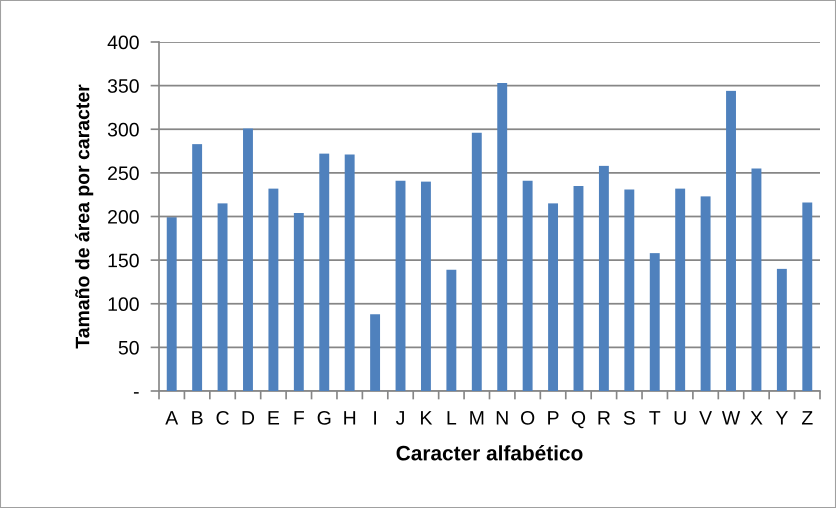  I want to click on y-tick-label: 300, so click(123, 129).